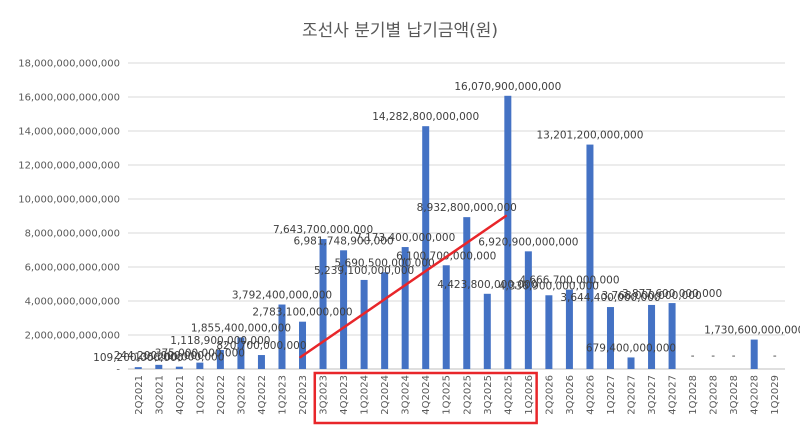 This screenshot has height=428, width=800. What do you see at coordinates (72, 268) in the screenshot?
I see `y-tick-label: 6,000,000,000,000` at bounding box center [72, 268].